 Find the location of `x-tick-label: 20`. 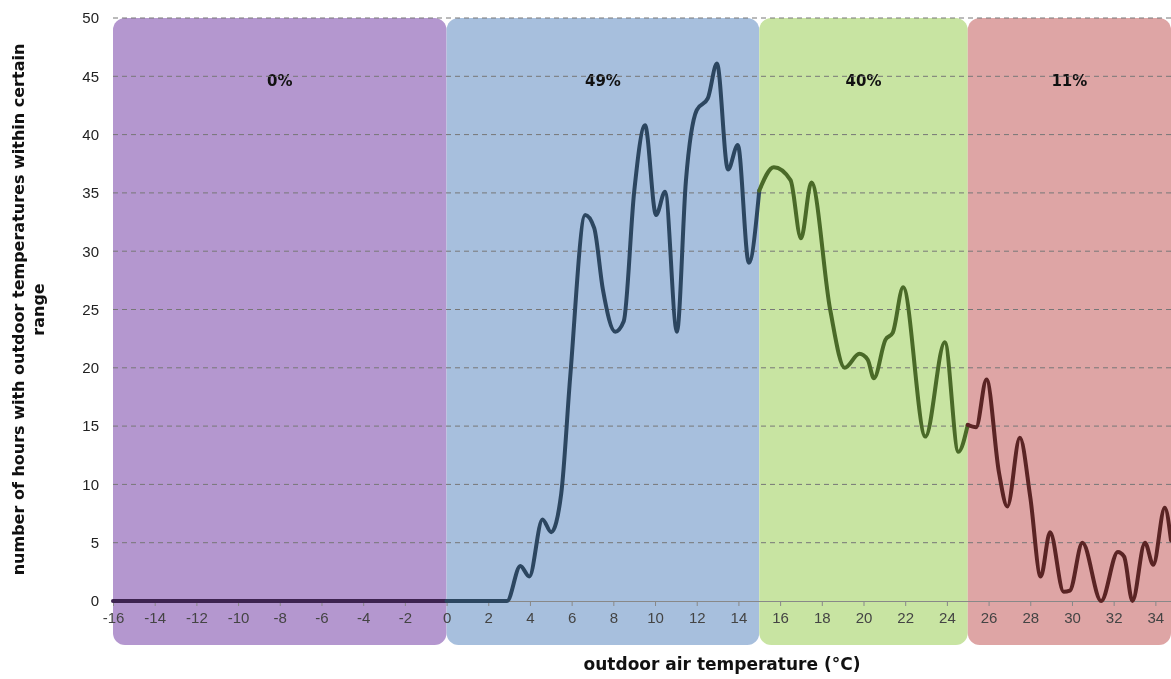

x-tick-label: 20 is located at coordinates (864, 617).